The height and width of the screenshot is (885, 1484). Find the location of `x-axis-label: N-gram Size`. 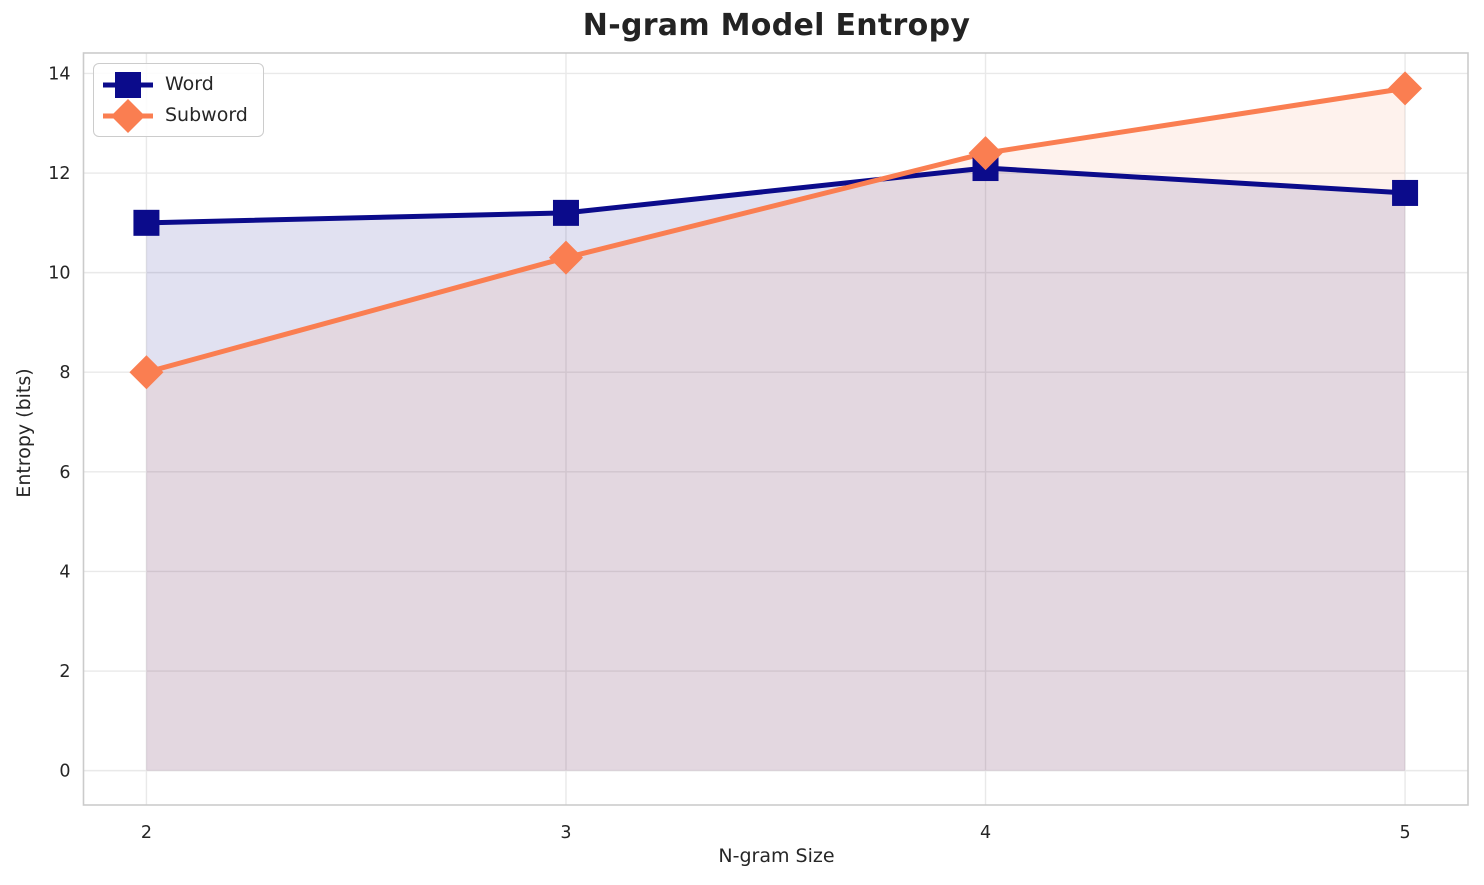

x-axis-label: N-gram Size is located at coordinates (776, 856).